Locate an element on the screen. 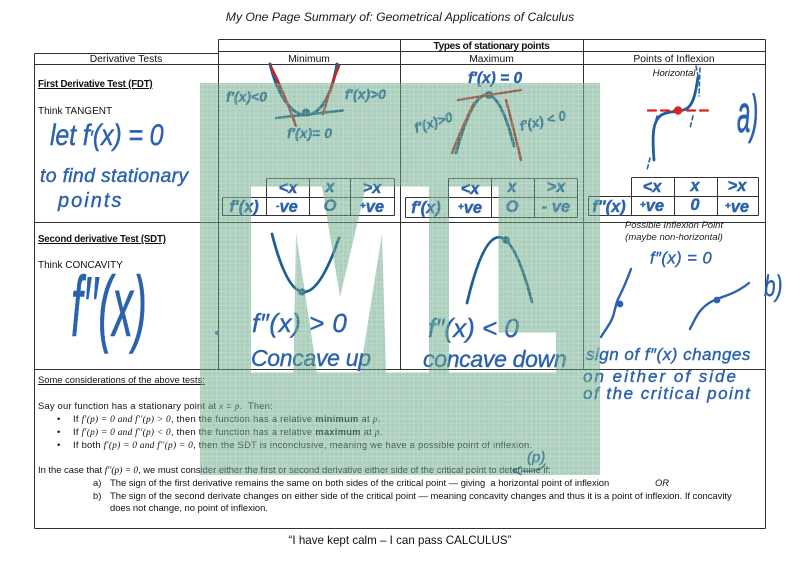 The height and width of the screenshot is (566, 800). svg-text: points is located at coordinates (90, 201).